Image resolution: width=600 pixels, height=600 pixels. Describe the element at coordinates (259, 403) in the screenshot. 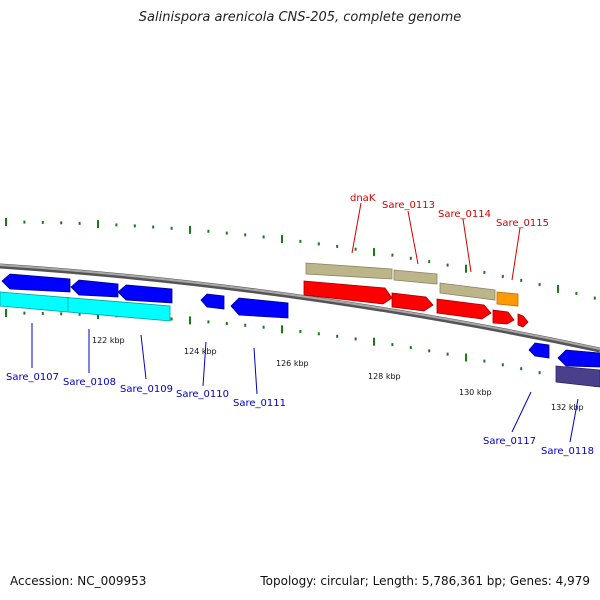

I see `label-sare-0111: Sare_0111` at that location.